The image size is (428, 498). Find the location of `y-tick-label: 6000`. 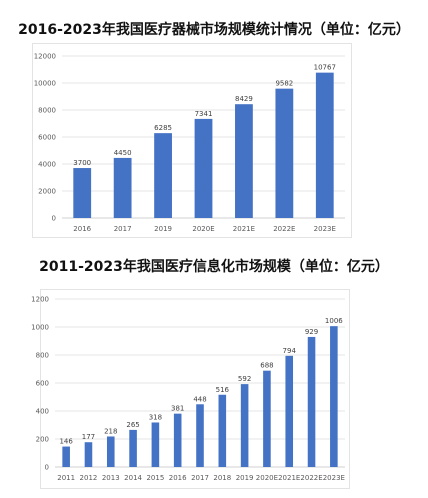

y-tick-label: 6000 is located at coordinates (47, 138).